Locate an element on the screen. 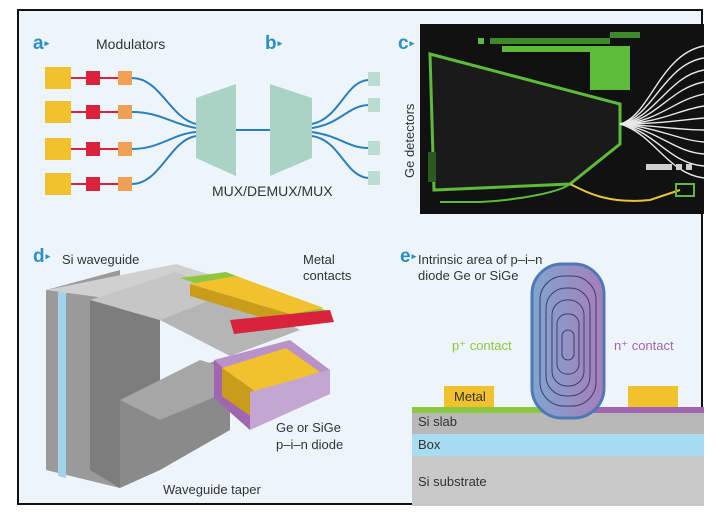 This screenshot has width=720, height=518. n-contact-strip is located at coordinates (647, 410).